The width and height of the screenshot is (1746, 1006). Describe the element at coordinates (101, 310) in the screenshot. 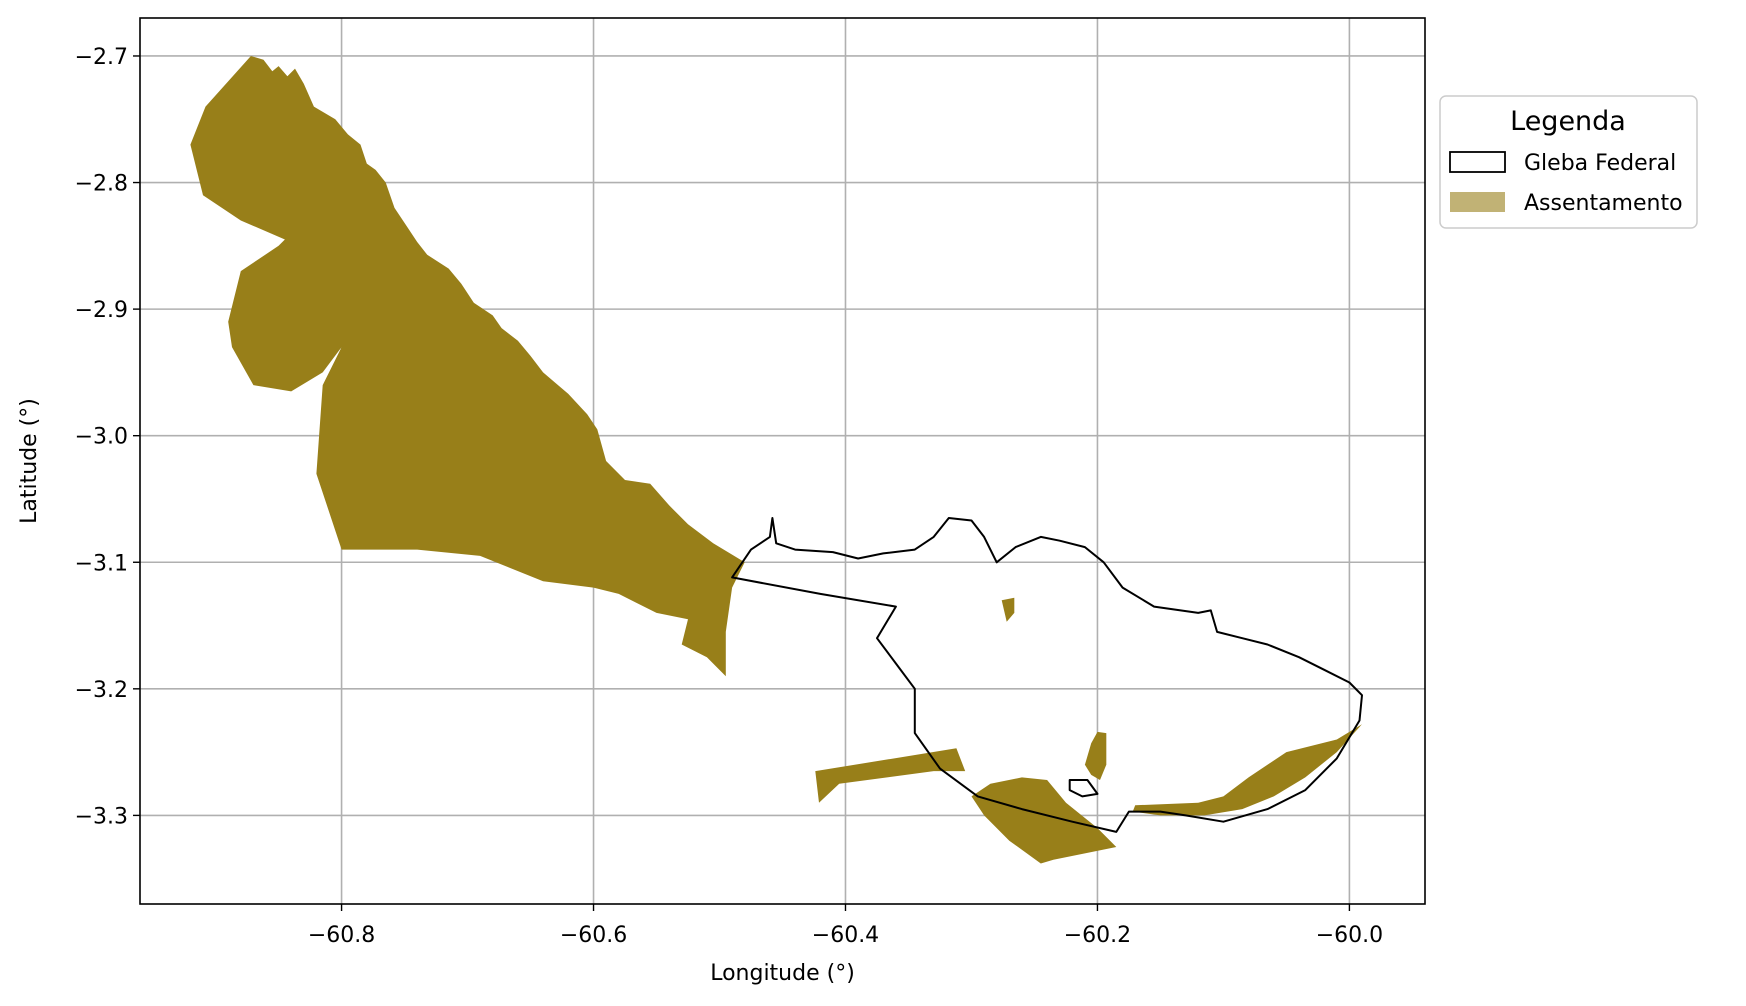

I see `y-tick-label: −2.9` at that location.